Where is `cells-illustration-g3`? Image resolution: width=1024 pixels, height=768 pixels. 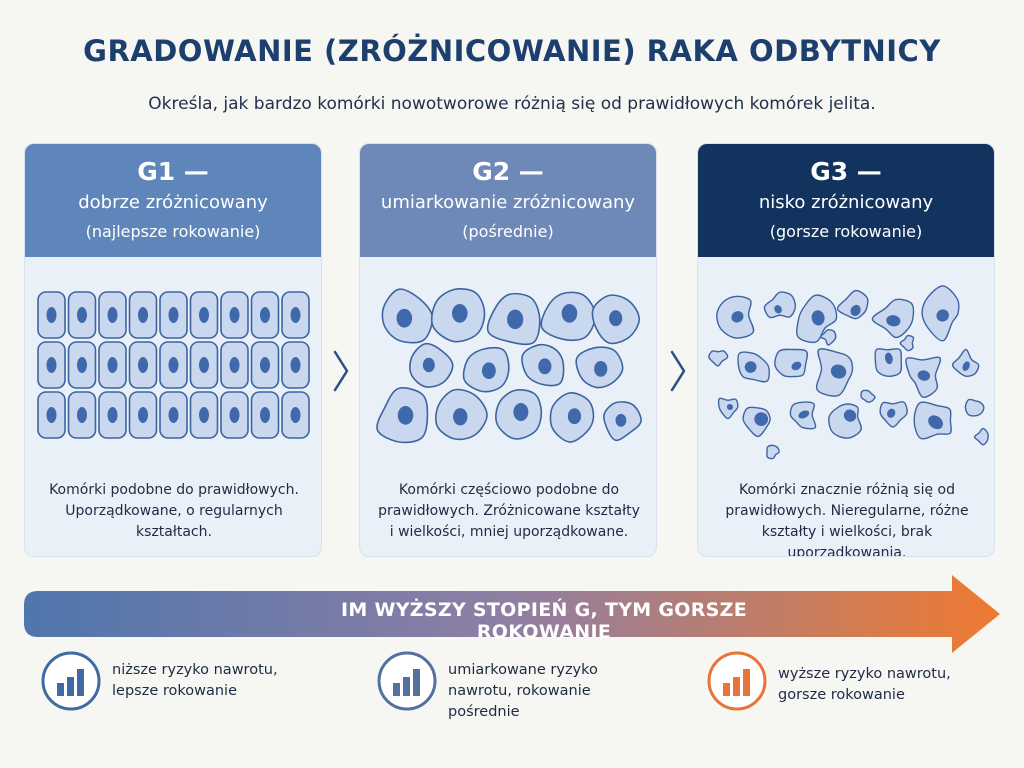 cells-illustration-g3 is located at coordinates (848, 372).